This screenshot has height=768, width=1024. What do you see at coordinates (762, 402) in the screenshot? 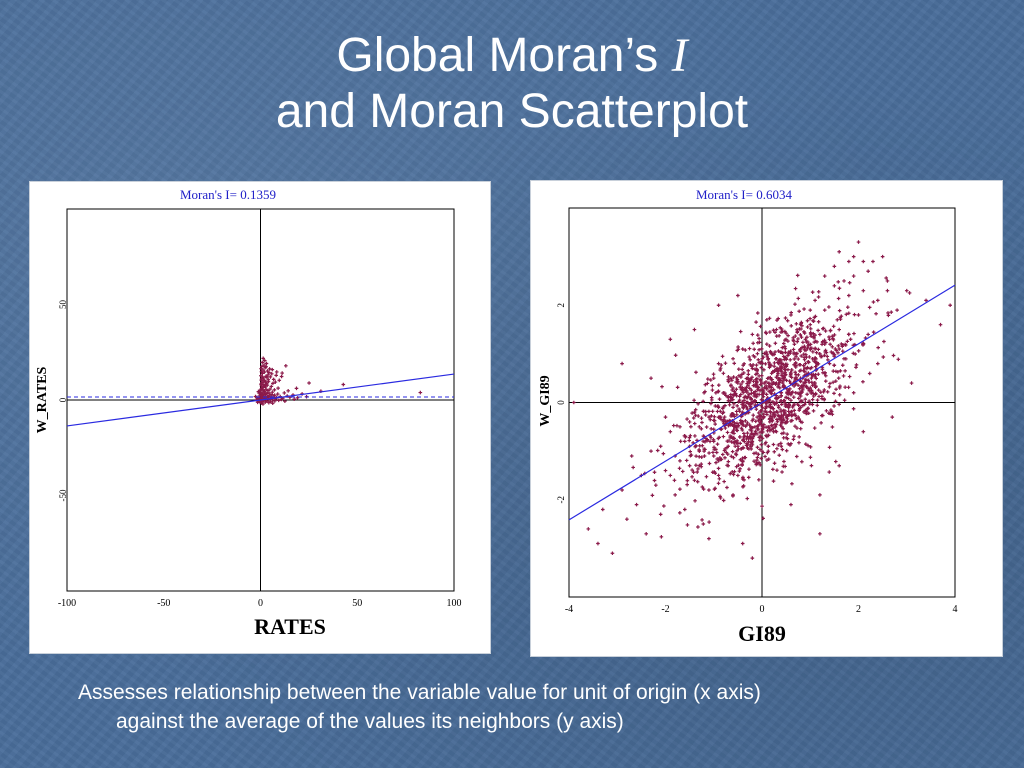
I see `regression-line` at bounding box center [762, 402].